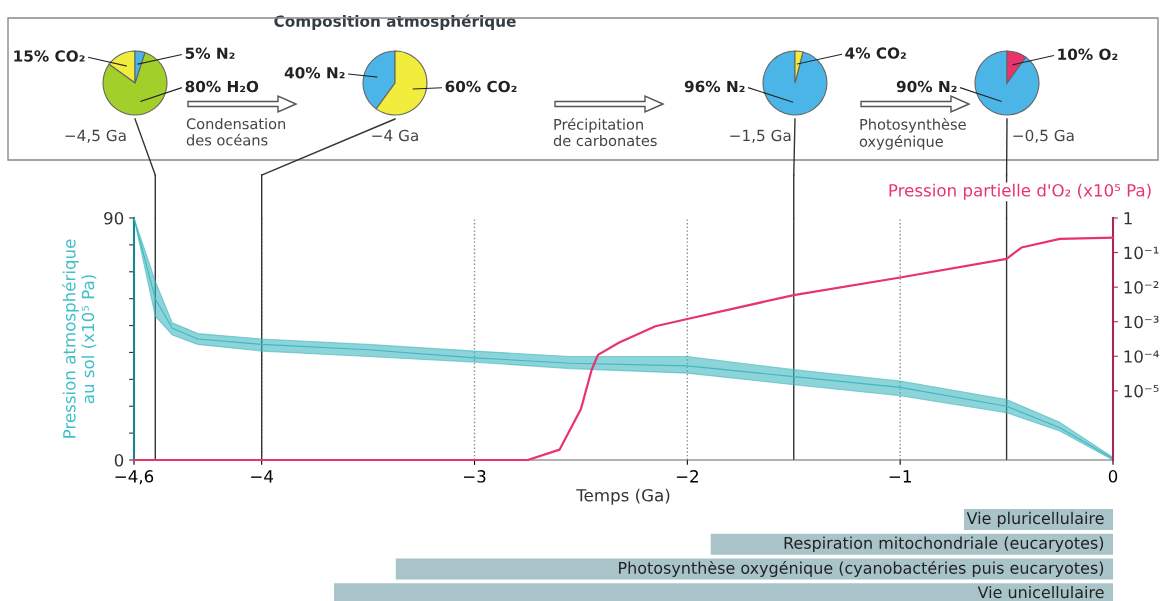  I want to click on category-label: Photosynthèse oxygénique (cyanobactéries puis eucaryotes), so click(861, 569).